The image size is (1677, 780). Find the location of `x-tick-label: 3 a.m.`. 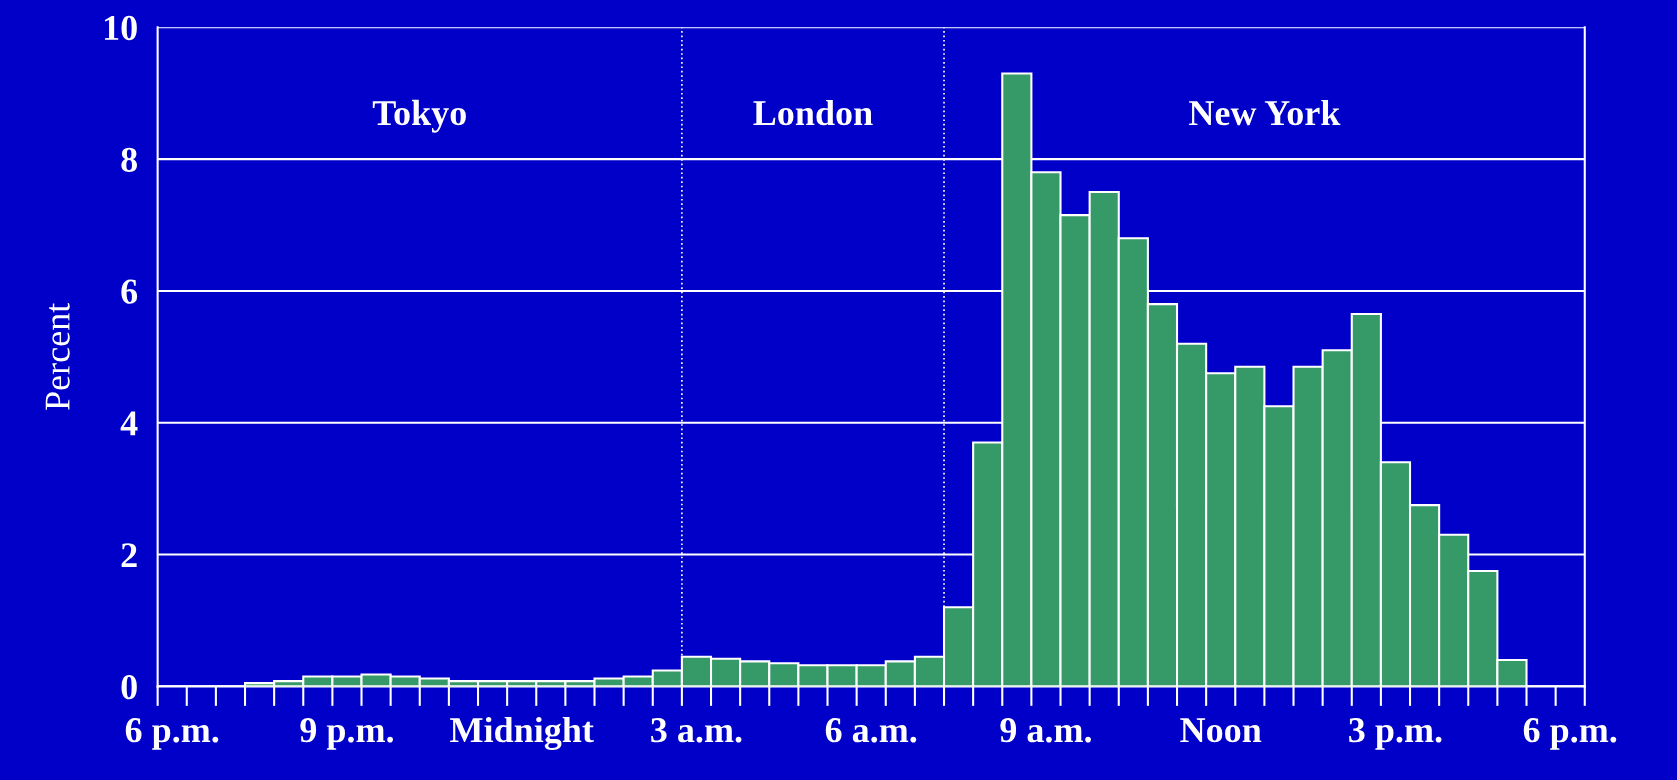

x-tick-label: 3 a.m. is located at coordinates (696, 730).